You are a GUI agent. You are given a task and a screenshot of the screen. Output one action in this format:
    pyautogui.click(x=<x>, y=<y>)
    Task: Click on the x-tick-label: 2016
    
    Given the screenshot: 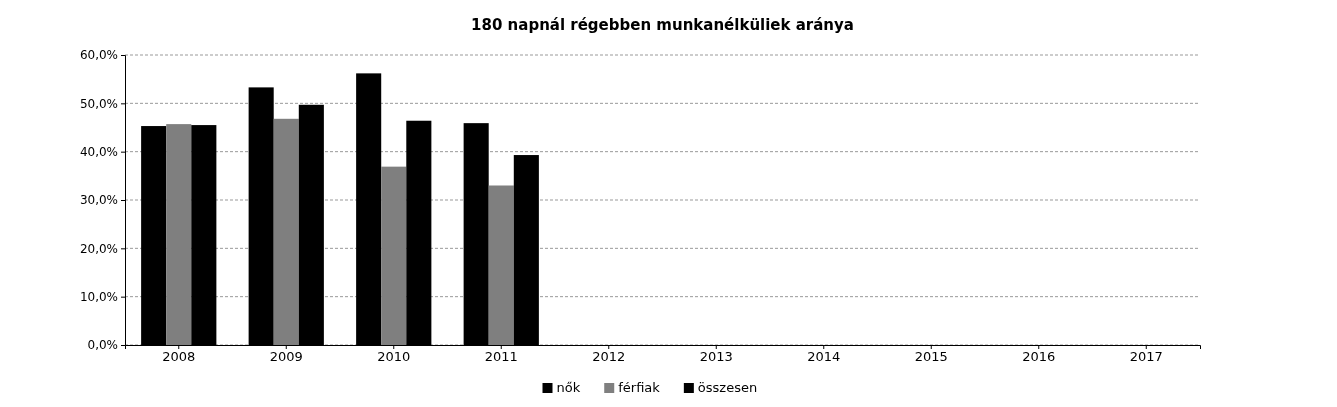 What is the action you would take?
    pyautogui.click(x=1039, y=357)
    